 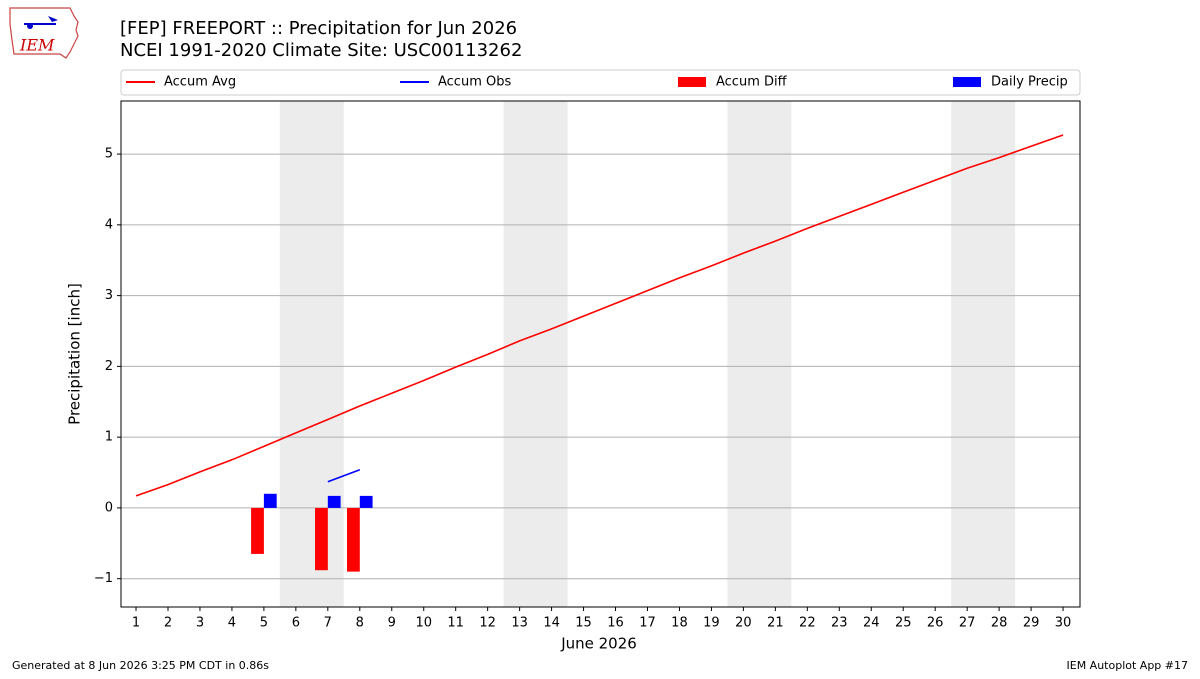 I want to click on x-axis-label: June 2026, so click(x=598, y=644).